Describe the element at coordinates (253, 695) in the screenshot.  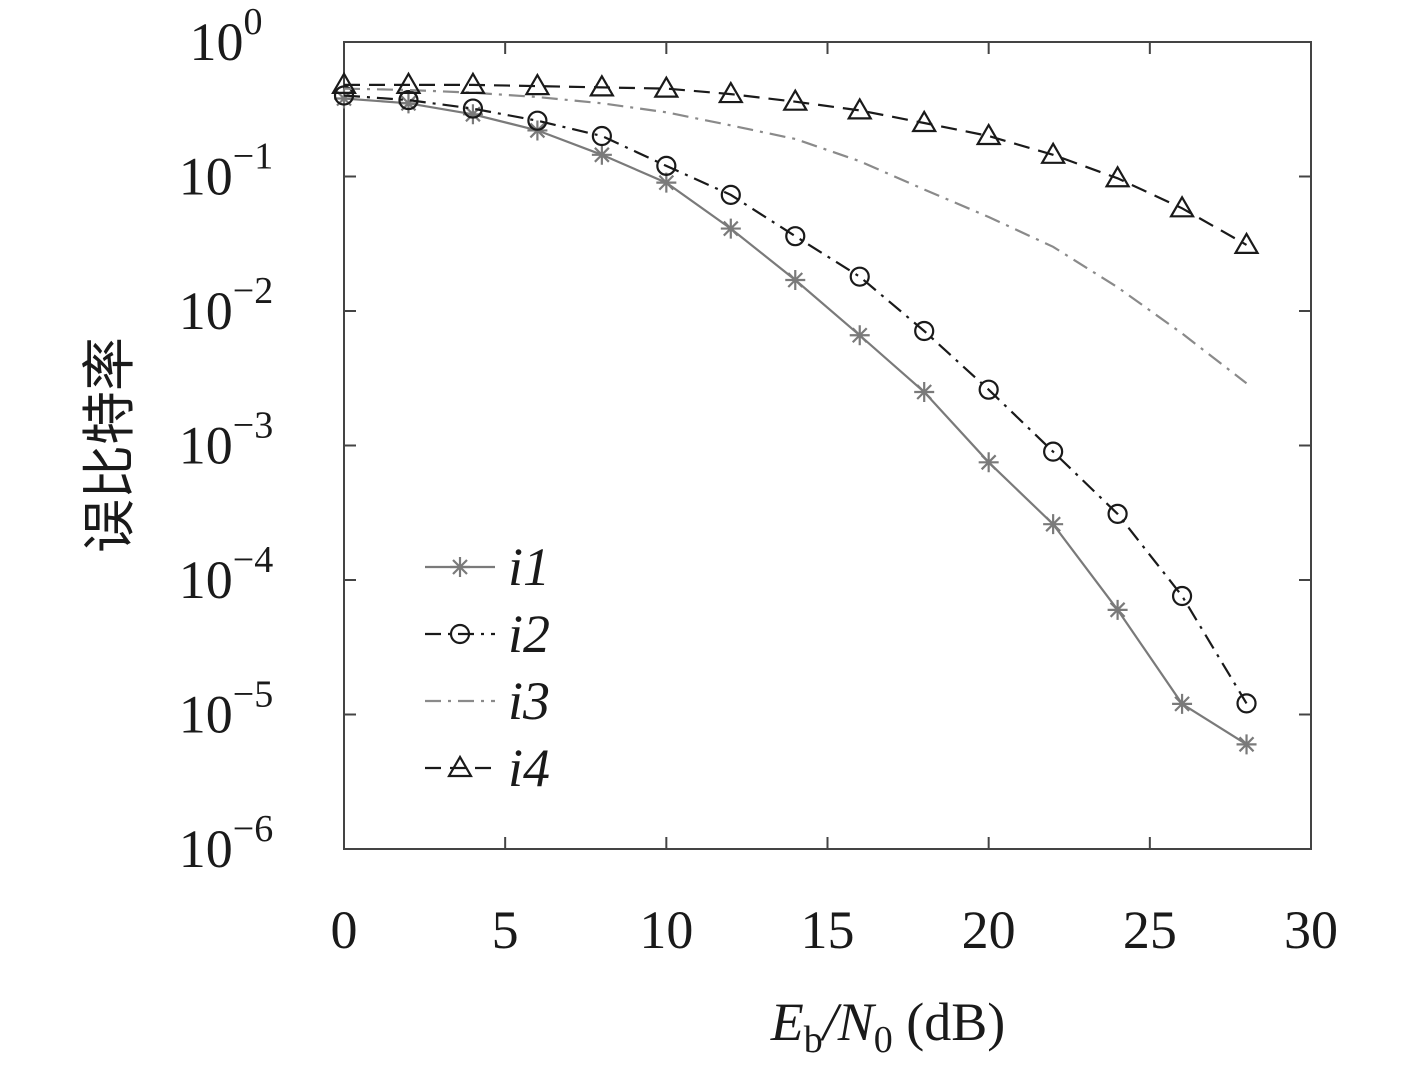
I see `y-tick-exp: −5` at that location.